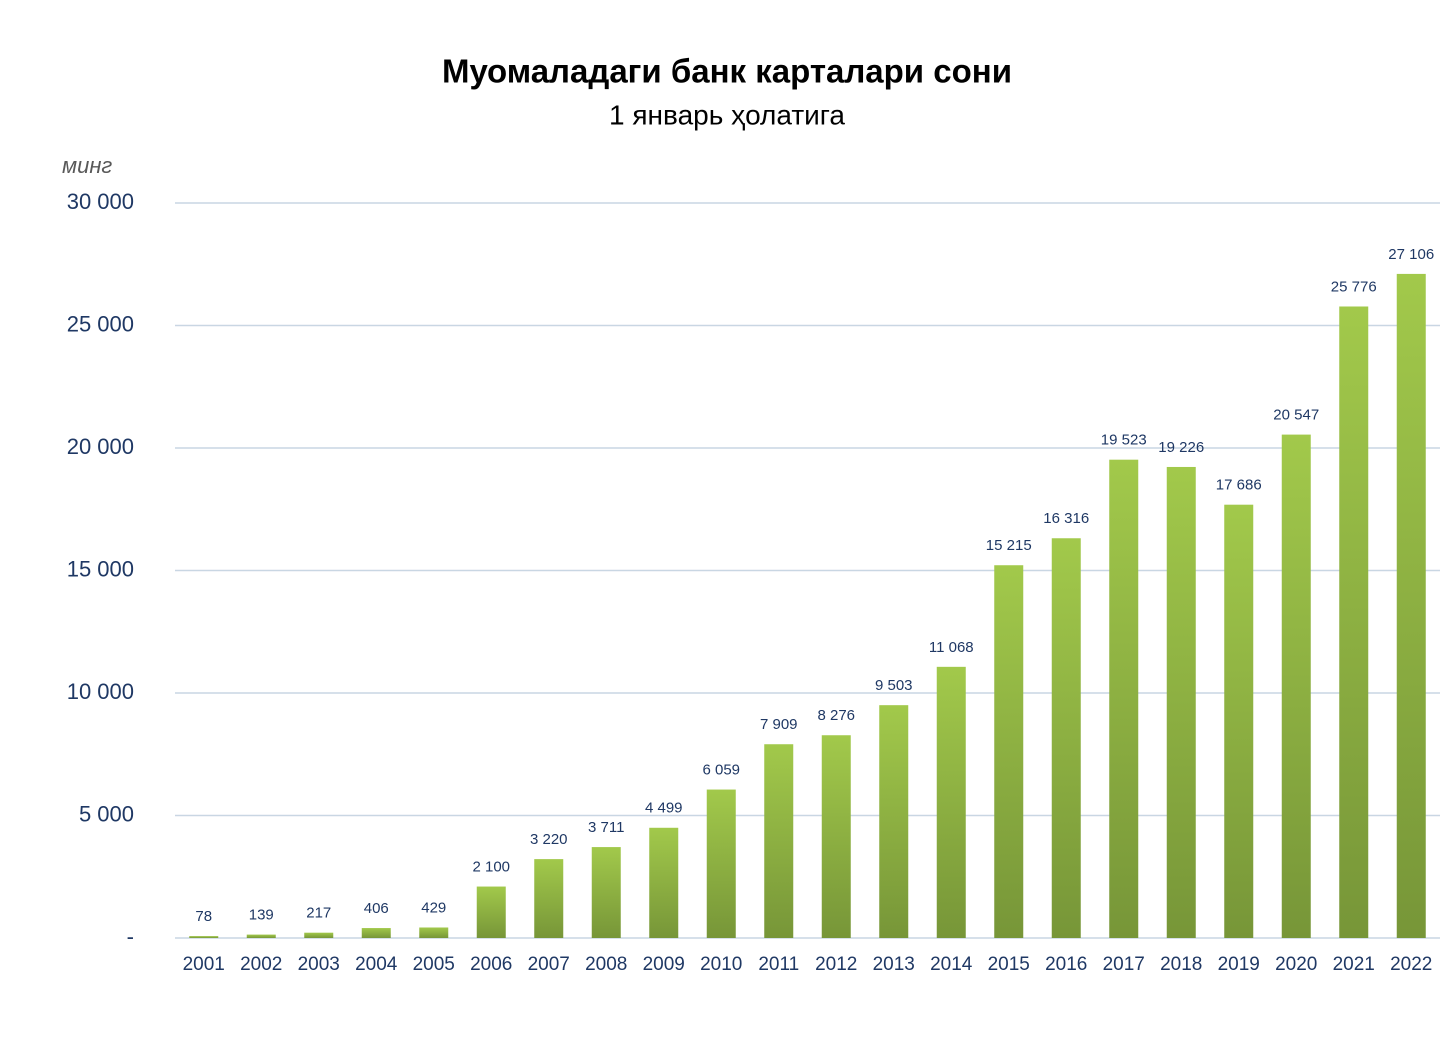  What do you see at coordinates (1181, 447) in the screenshot?
I see `value-label: 19 226` at bounding box center [1181, 447].